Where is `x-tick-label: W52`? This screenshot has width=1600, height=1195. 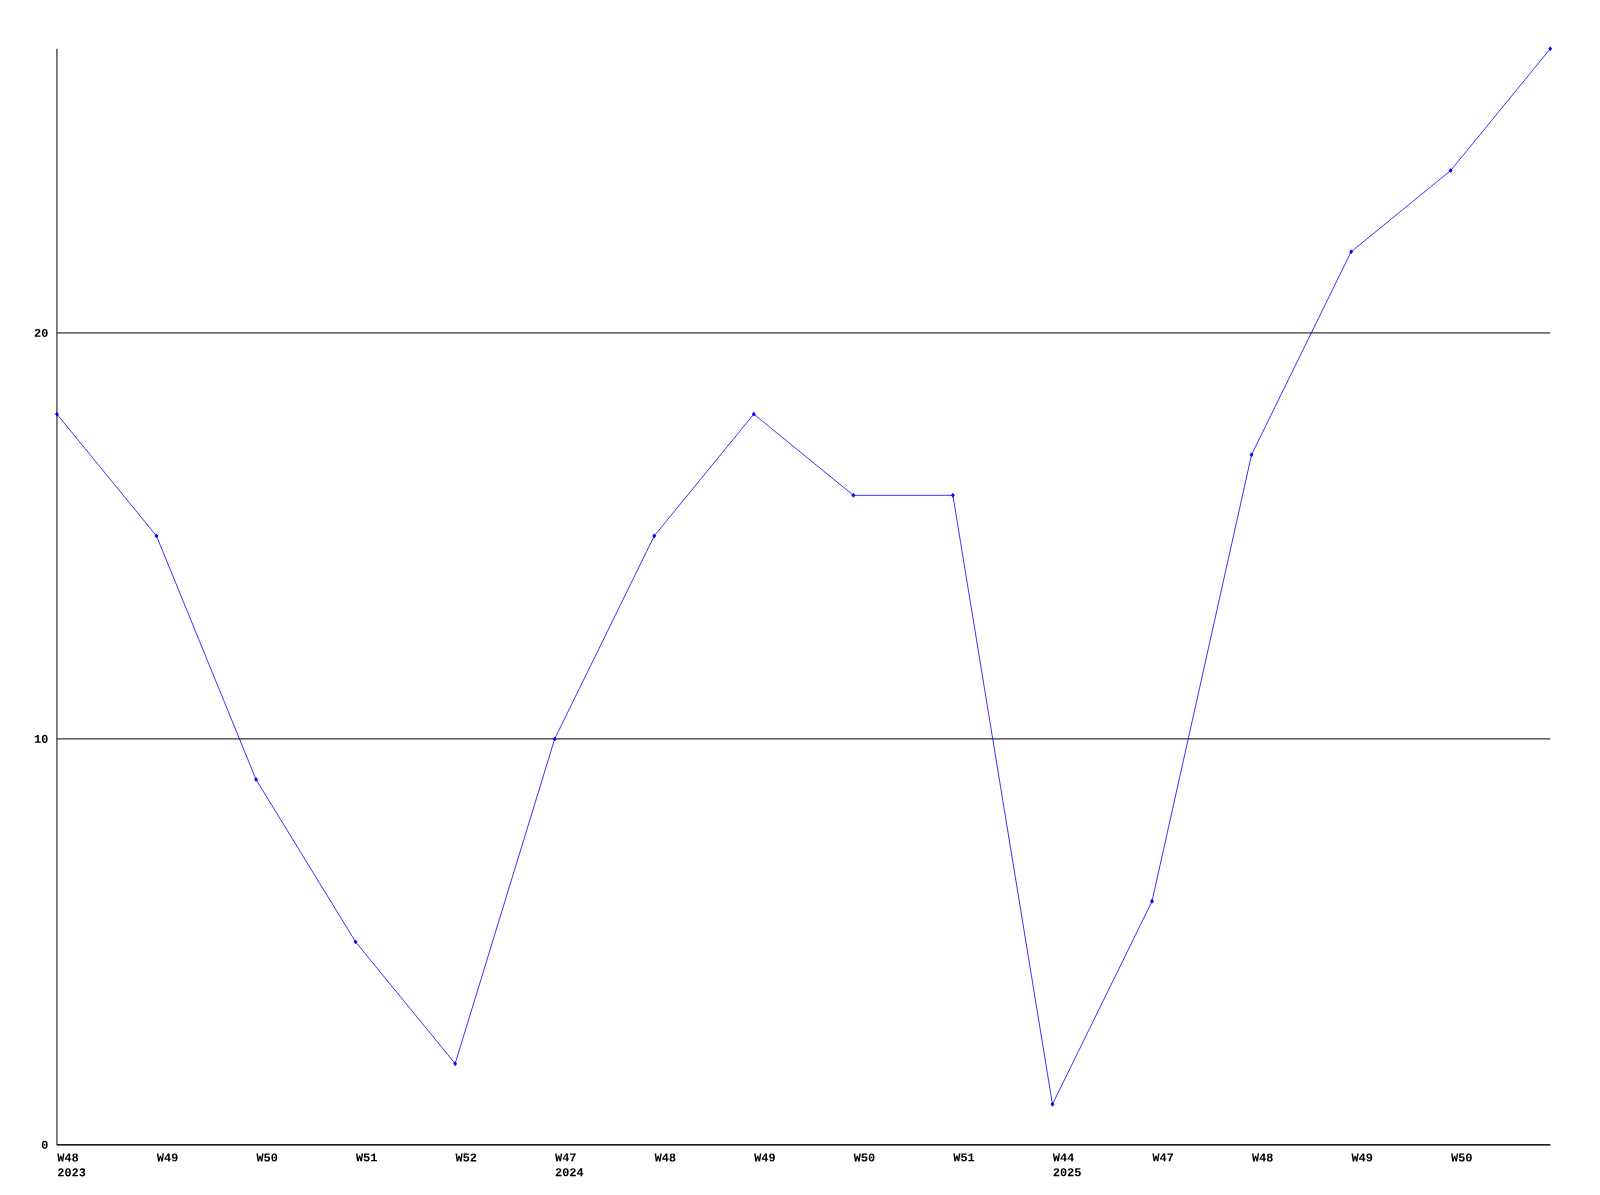
x-tick-label: W52 is located at coordinates (466, 1157).